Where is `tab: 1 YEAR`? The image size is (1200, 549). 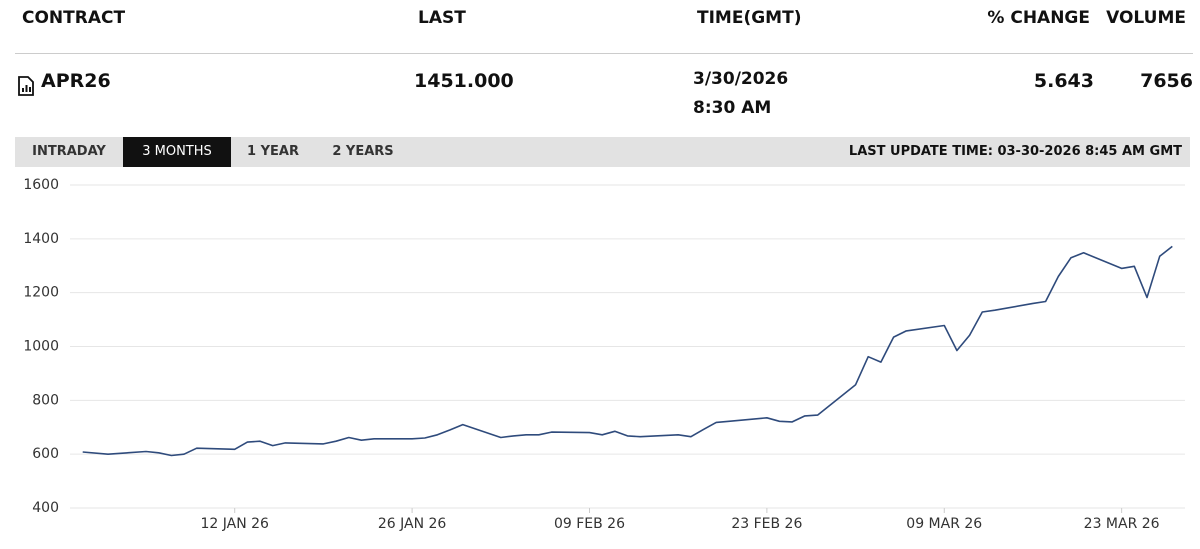 tab: 1 YEAR is located at coordinates (273, 151).